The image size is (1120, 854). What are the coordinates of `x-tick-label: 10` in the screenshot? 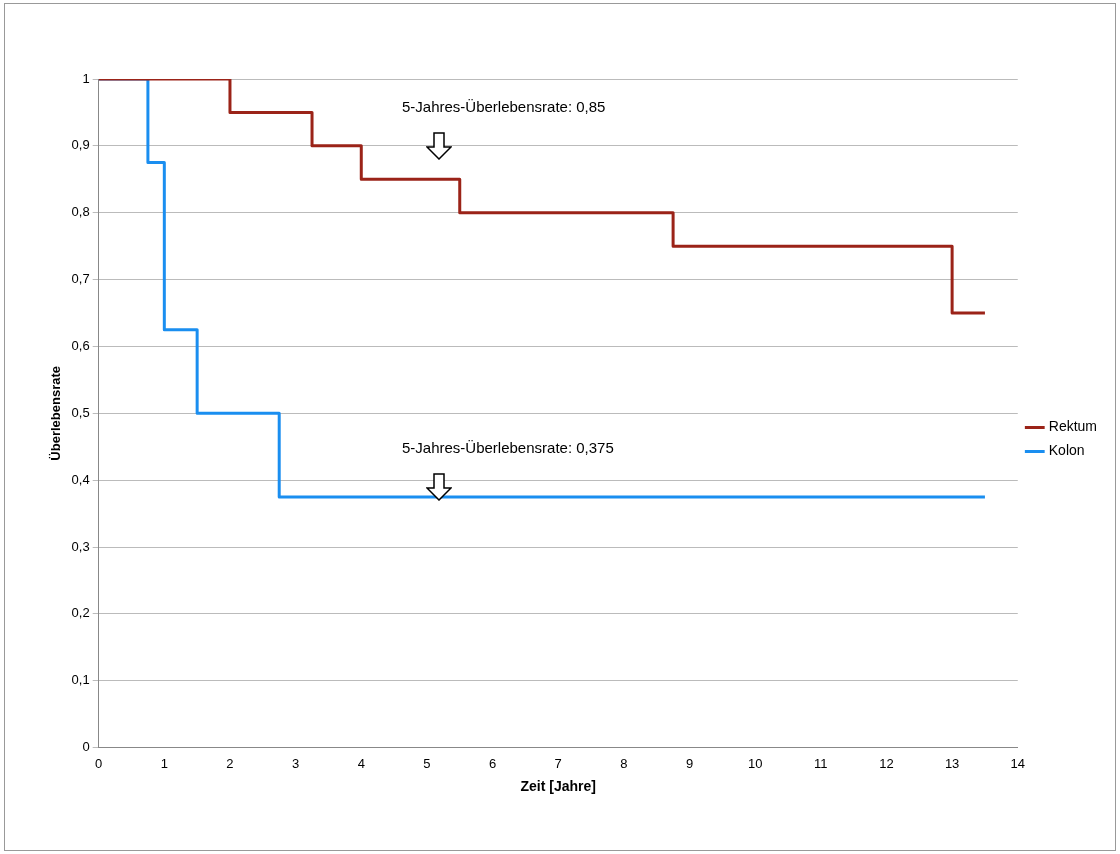 It's located at (755, 763).